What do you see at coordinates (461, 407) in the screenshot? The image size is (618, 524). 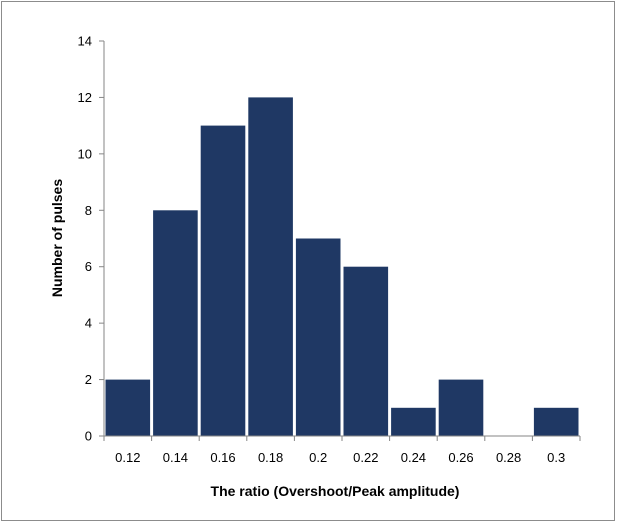 I see `bar-0.26` at bounding box center [461, 407].